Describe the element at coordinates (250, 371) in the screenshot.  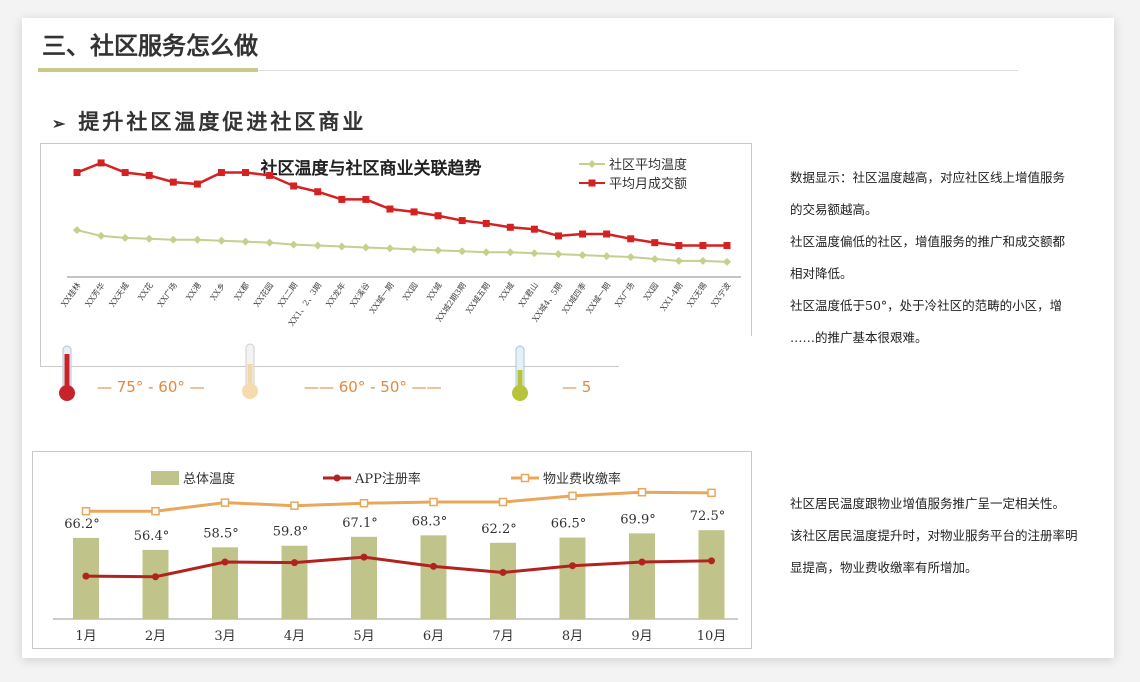
I see `thermometer-warm-icon` at that location.